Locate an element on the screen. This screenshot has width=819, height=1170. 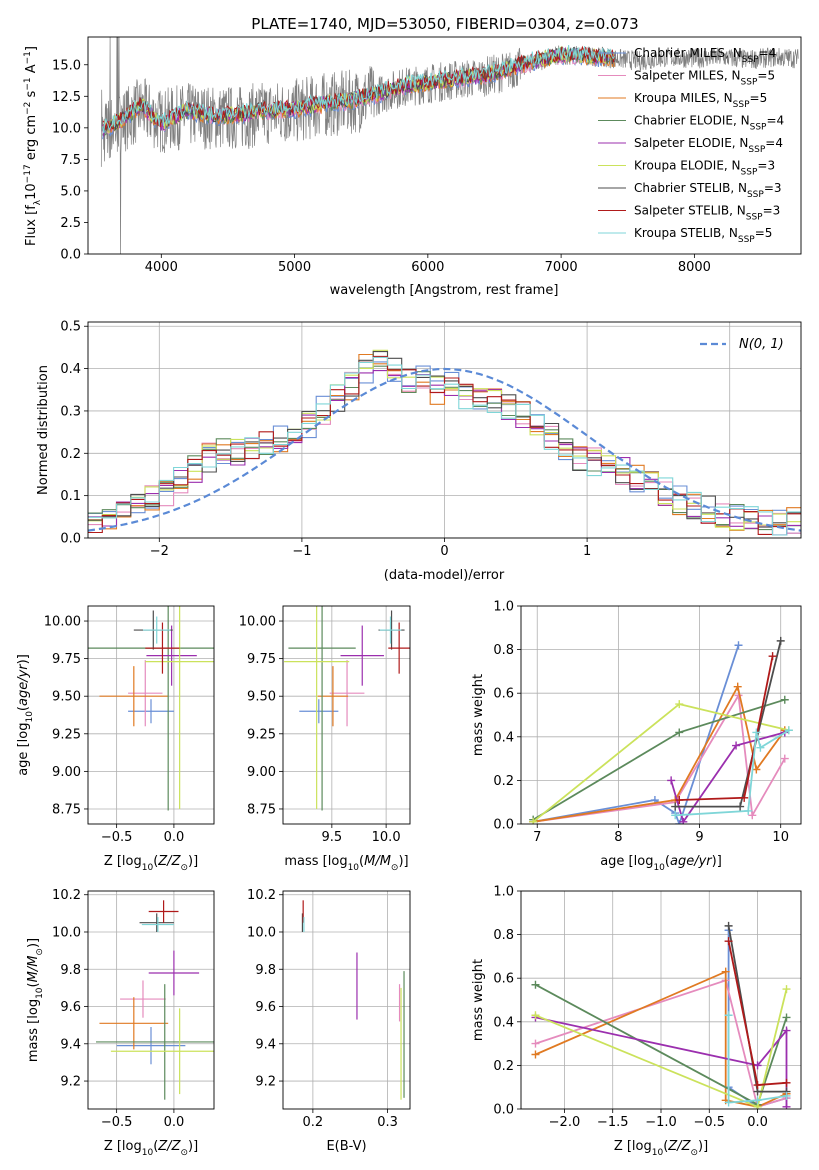
y-tick-label: 9.2 is located at coordinates (265, 1082).